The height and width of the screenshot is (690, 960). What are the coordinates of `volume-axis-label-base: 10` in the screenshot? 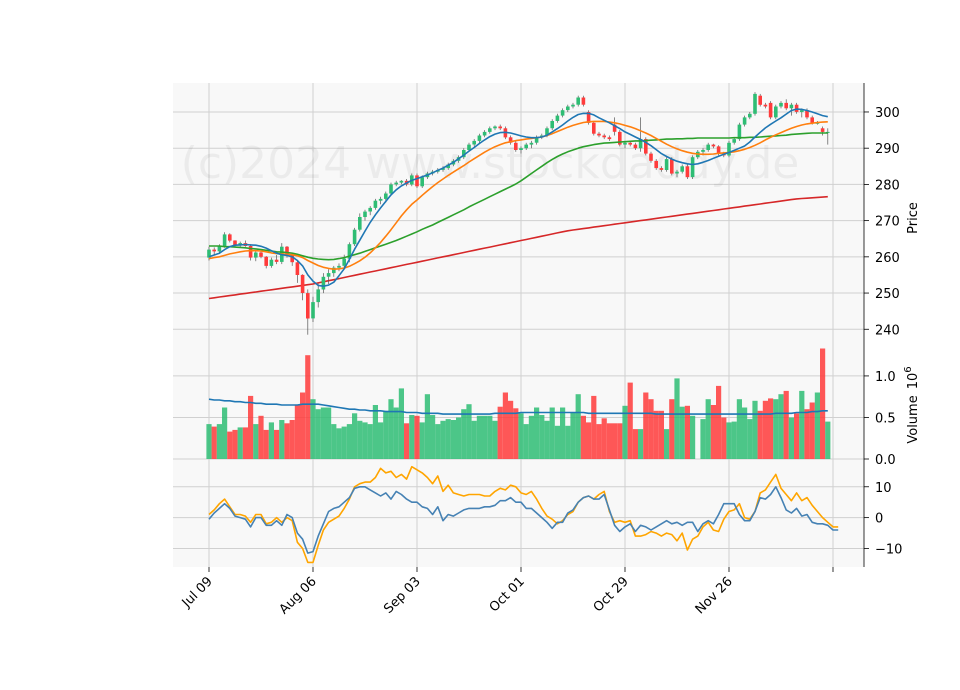 It's located at (913, 381).